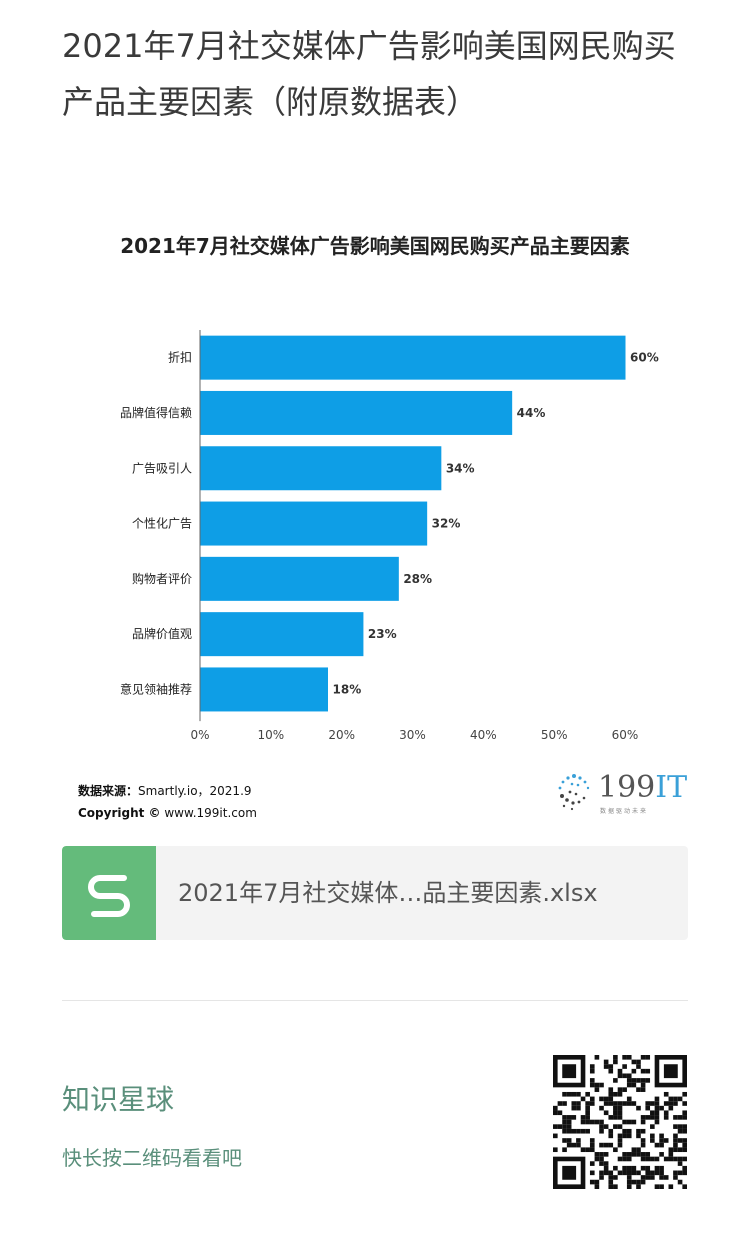 The image size is (750, 1243). I want to click on category-label: 折扣, so click(180, 357).